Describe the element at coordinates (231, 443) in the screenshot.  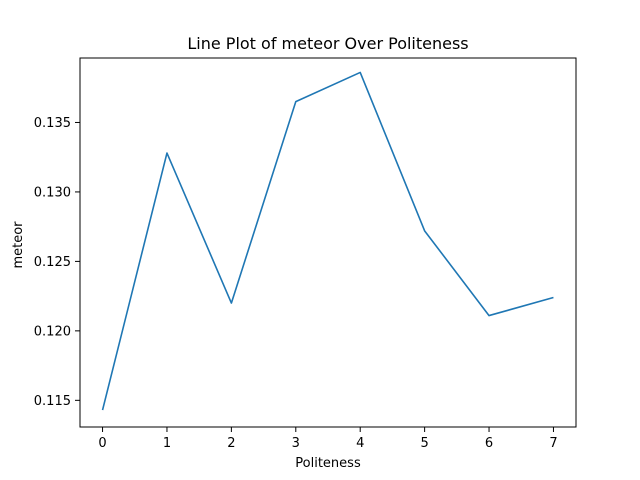
I see `x-tick-label: 2` at that location.